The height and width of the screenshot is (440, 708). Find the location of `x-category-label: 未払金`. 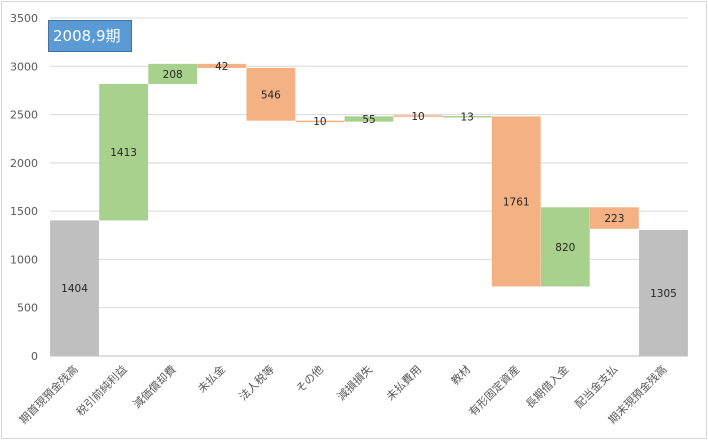

x-category-label: 未払金 is located at coordinates (211, 378).